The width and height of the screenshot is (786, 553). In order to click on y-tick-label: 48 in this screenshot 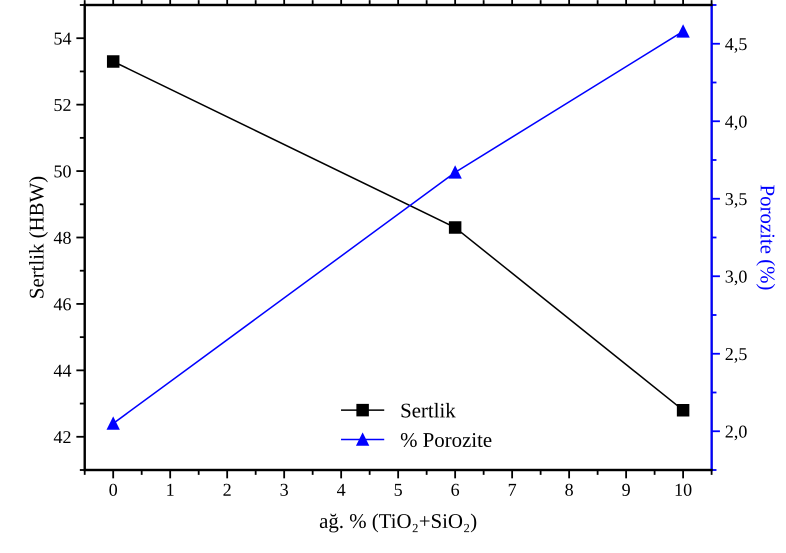, I will do `click(62, 238)`.